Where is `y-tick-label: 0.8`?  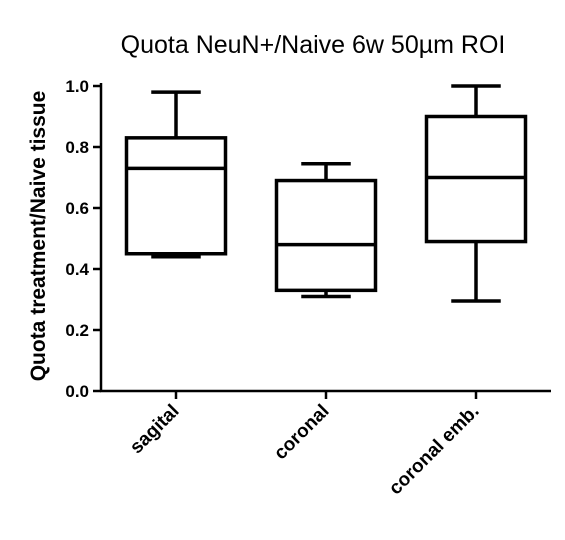
y-tick-label: 0.8 is located at coordinates (77, 147).